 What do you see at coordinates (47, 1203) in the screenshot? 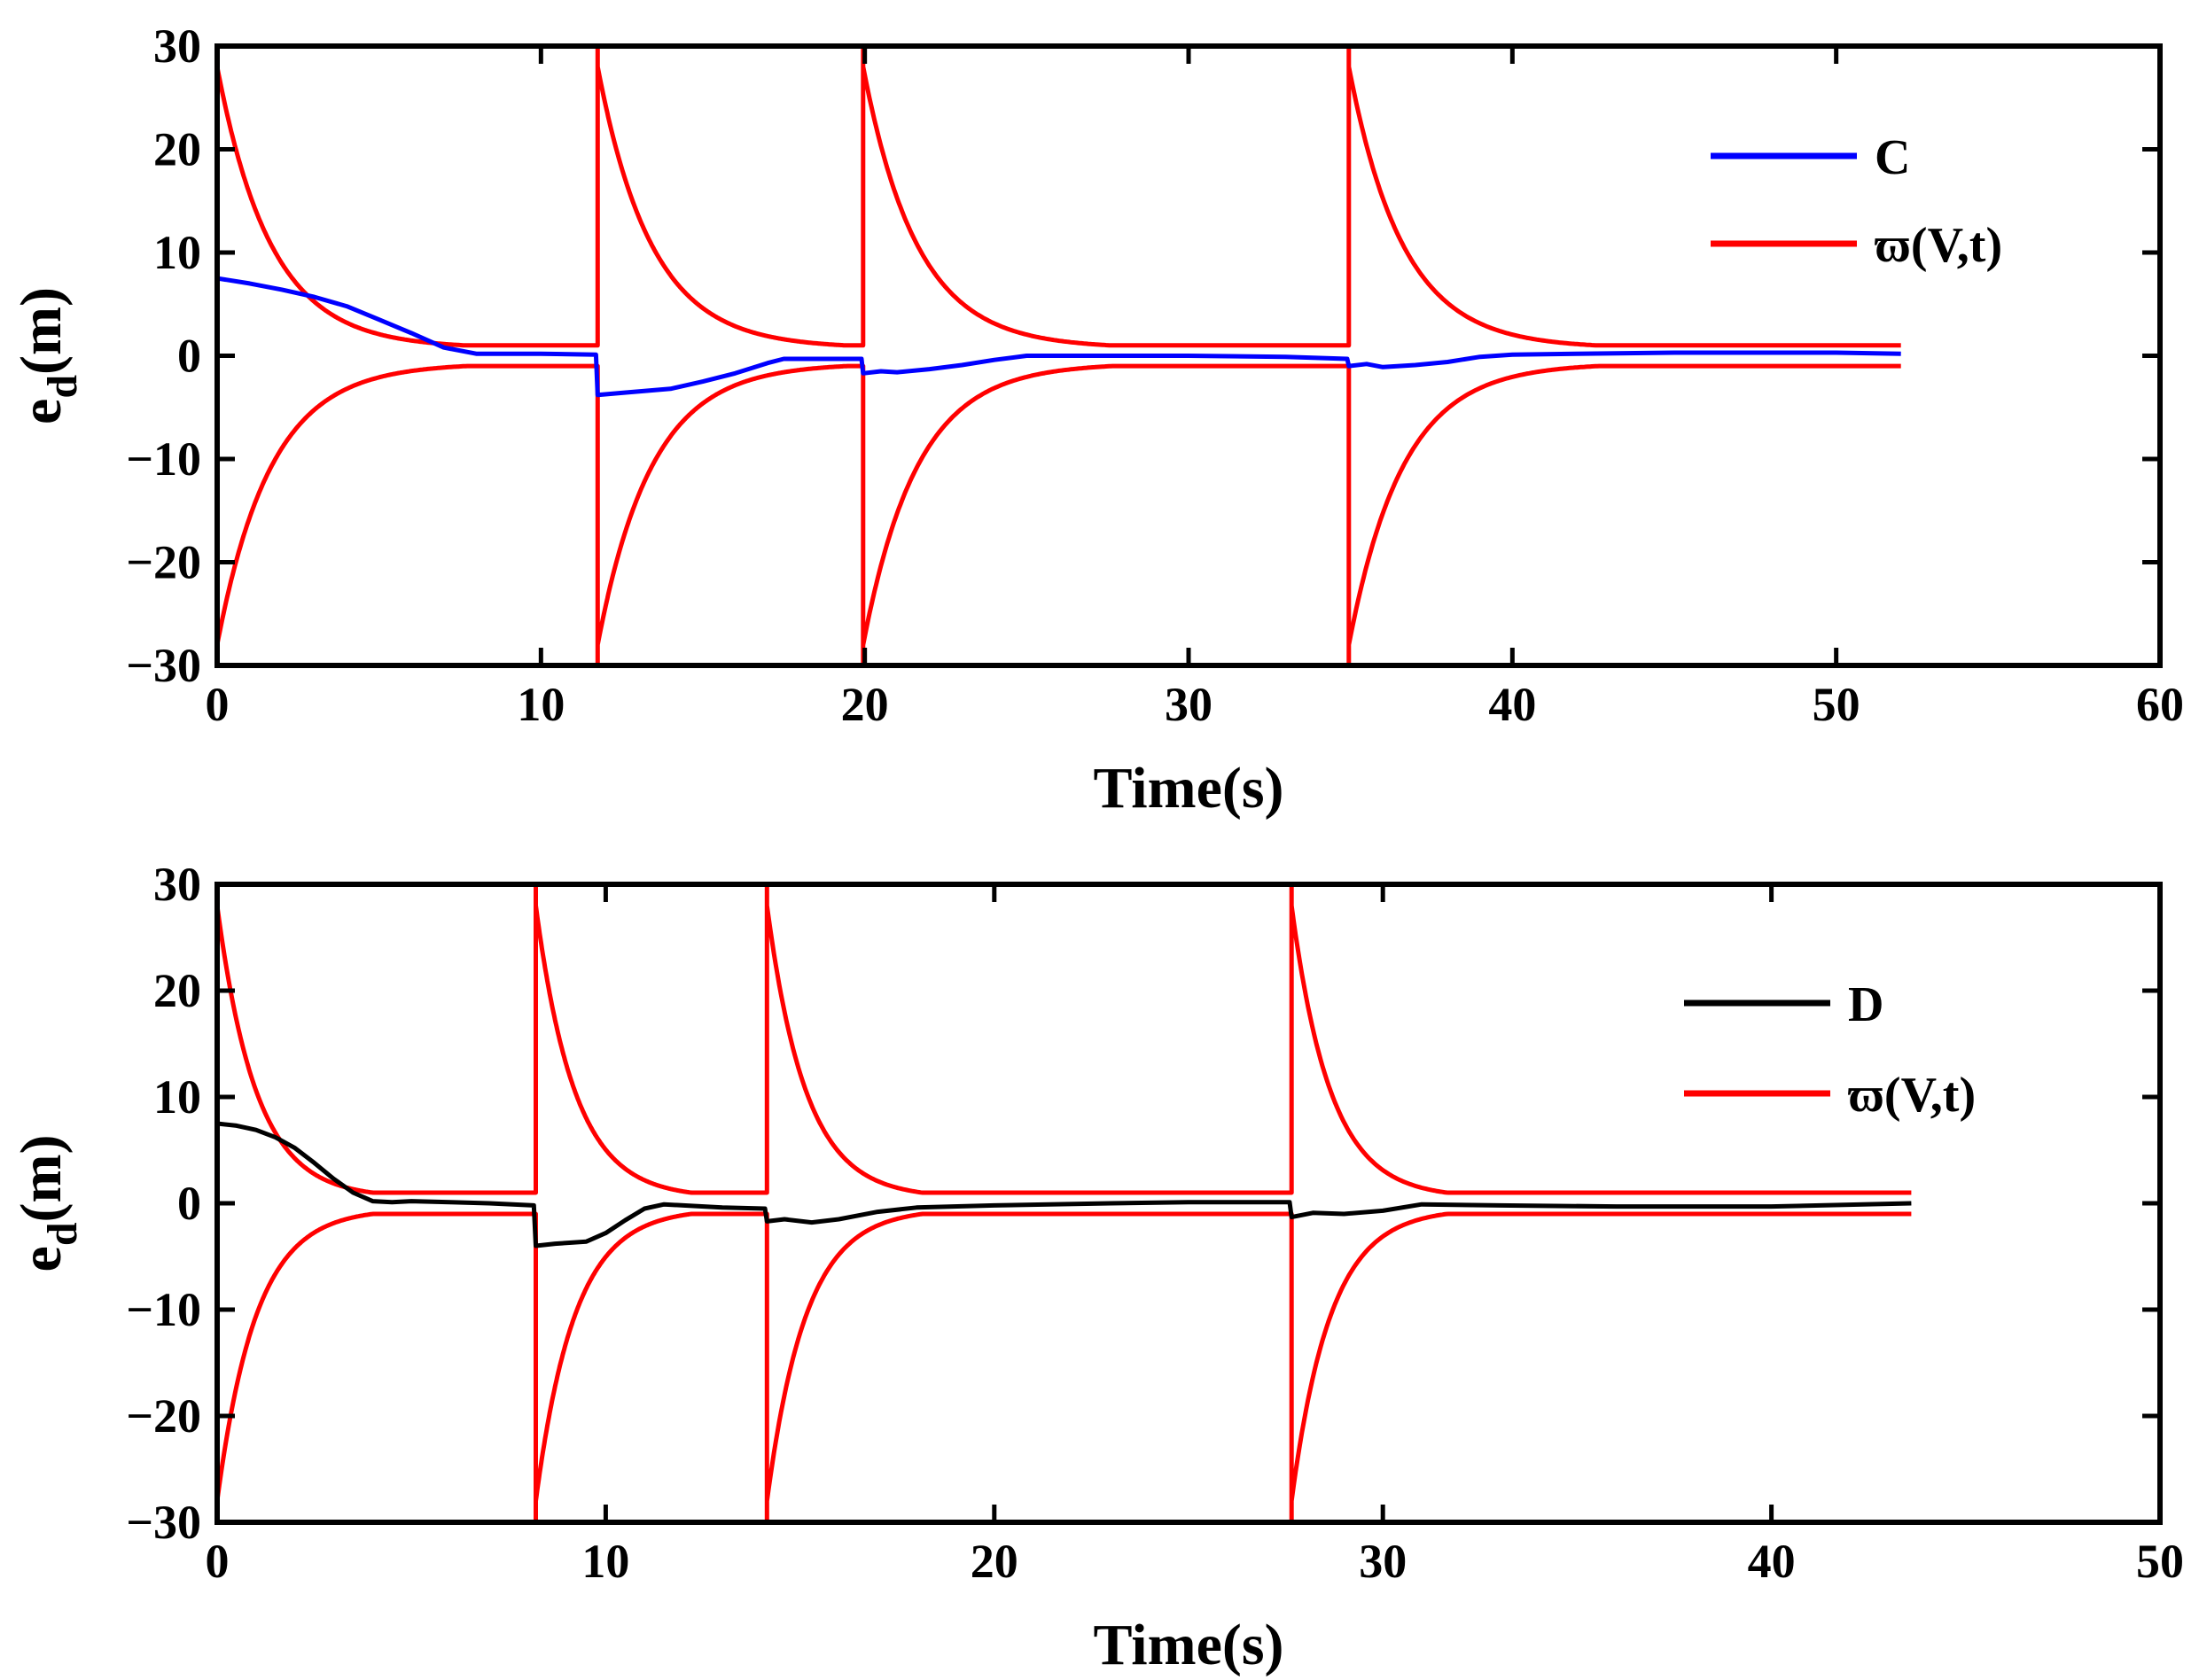
I see `bottom-y-axis-label: ed(m)` at bounding box center [47, 1203].